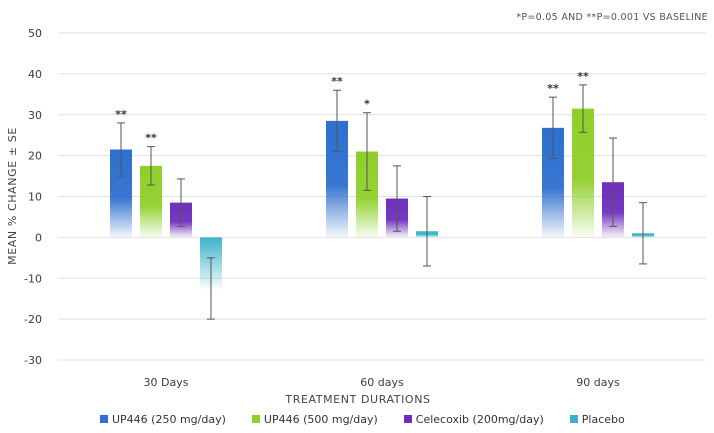 The width and height of the screenshot is (714, 433). I want to click on y-tick-label: 10, so click(35, 197).